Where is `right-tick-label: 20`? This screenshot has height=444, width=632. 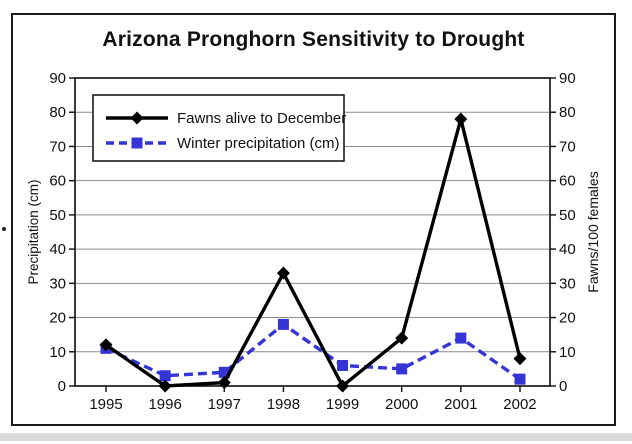 right-tick-label: 20 is located at coordinates (567, 318).